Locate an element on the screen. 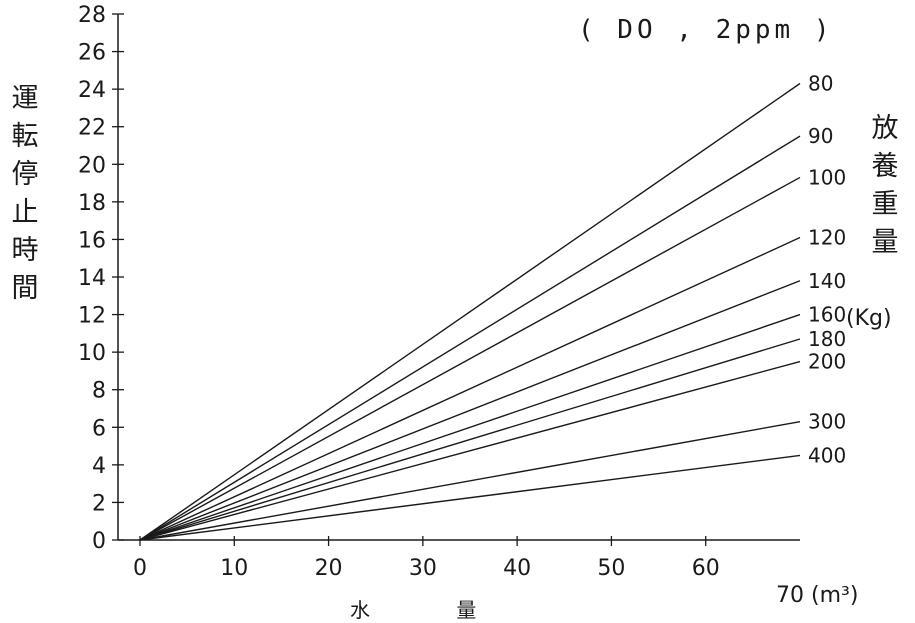 The height and width of the screenshot is (623, 915). y-tick-label: 22 is located at coordinates (92, 128).